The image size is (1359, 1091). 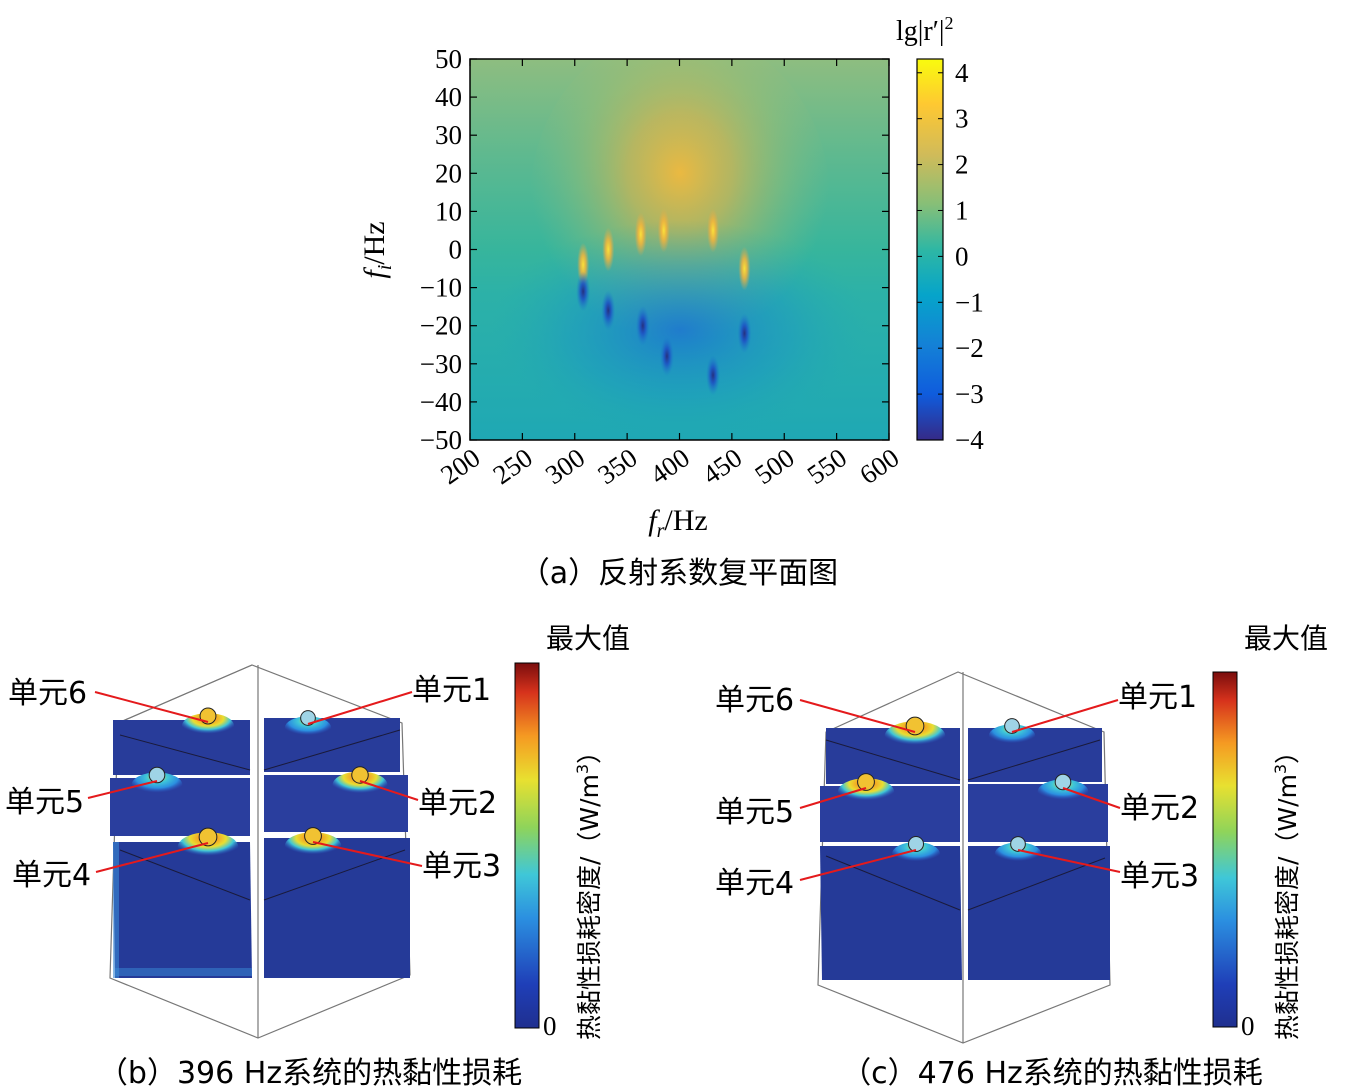 What do you see at coordinates (448, 135) in the screenshot?
I see `y-tick-label: 30` at bounding box center [448, 135].